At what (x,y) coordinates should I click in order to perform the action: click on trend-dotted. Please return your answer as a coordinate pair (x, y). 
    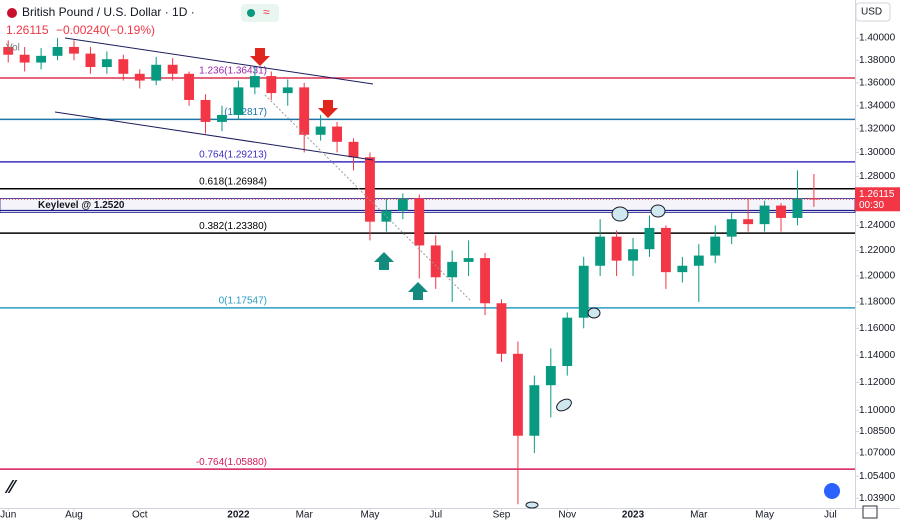
    Looking at the image, I should click on (367, 197).